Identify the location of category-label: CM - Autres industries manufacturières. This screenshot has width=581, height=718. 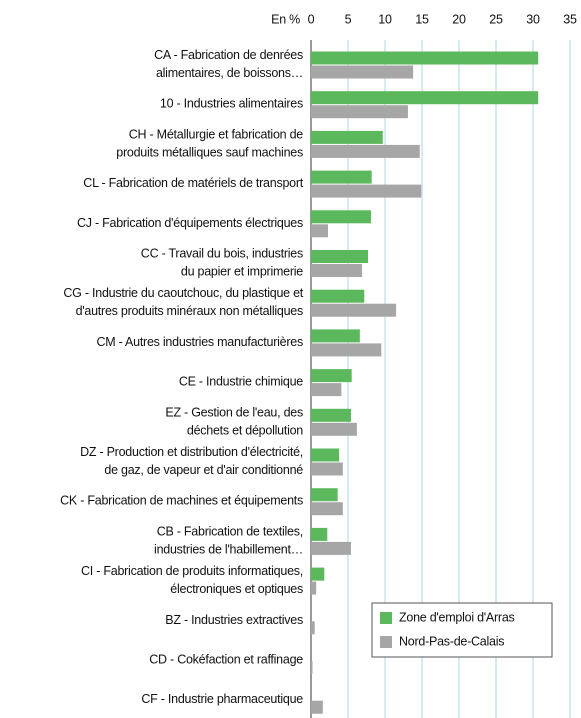
(199, 342).